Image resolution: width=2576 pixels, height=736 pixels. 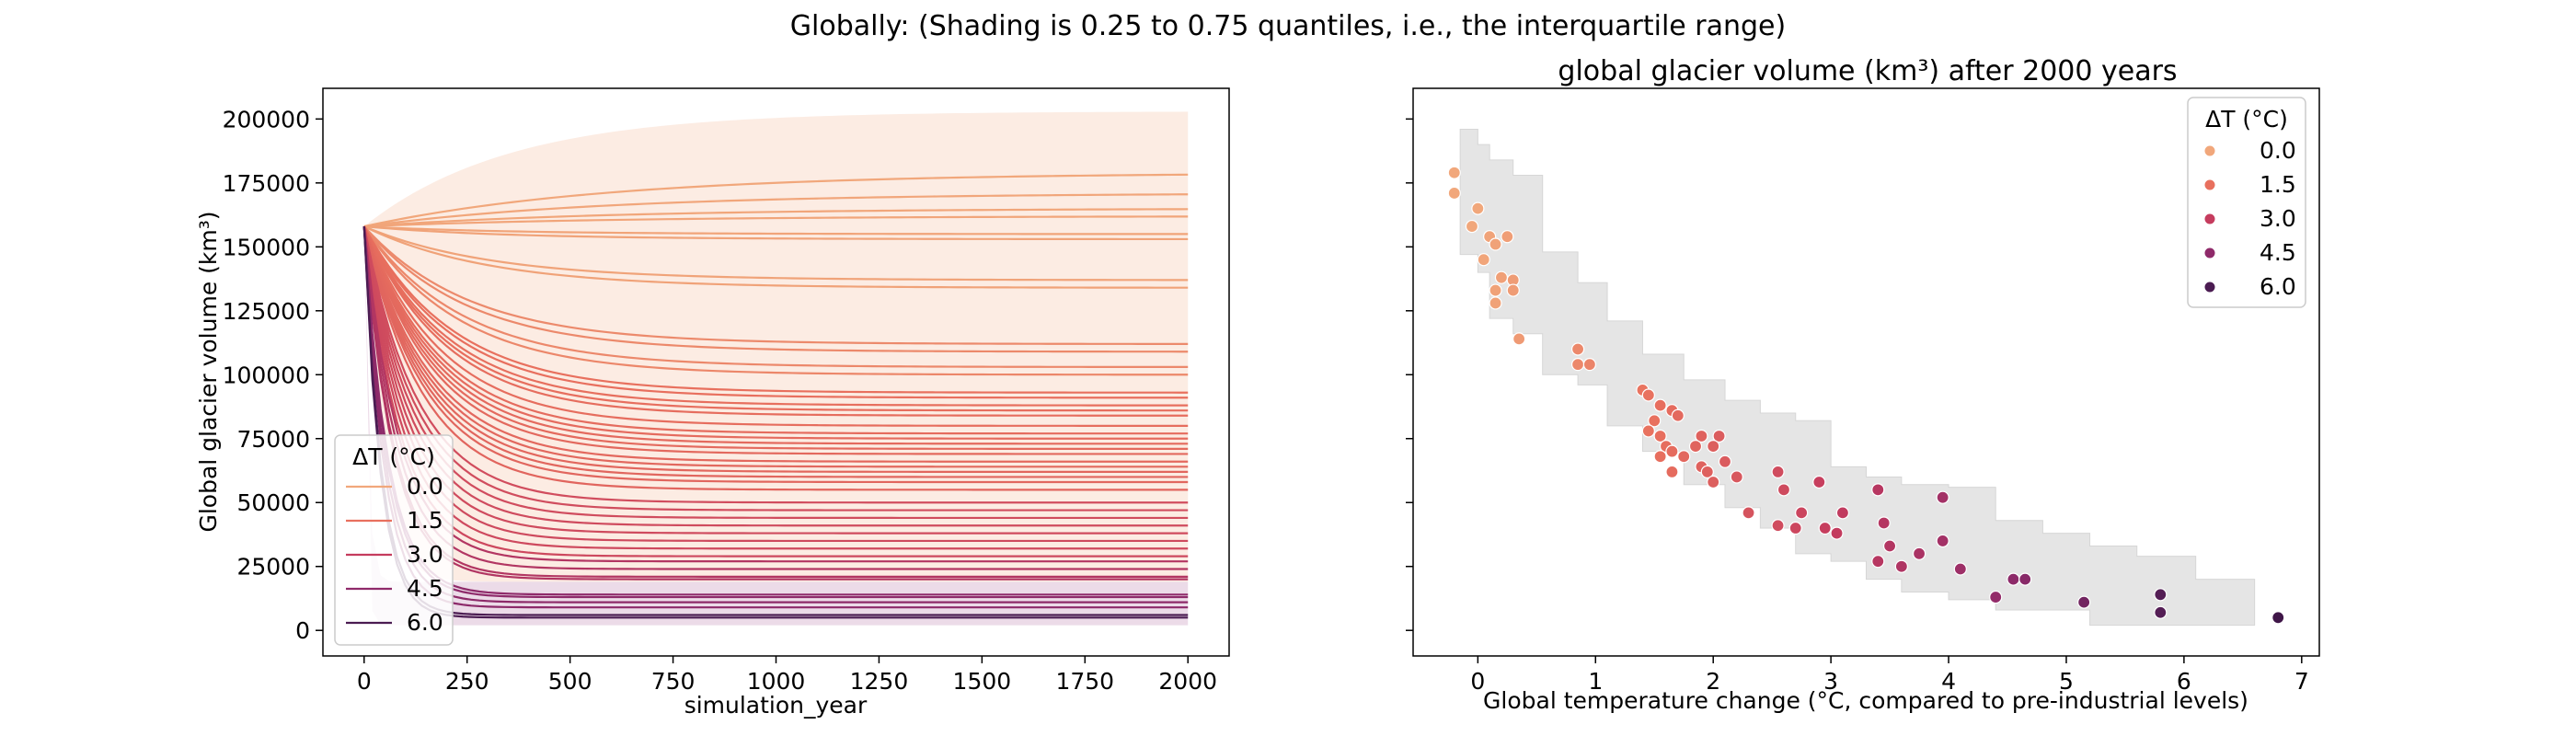 I want to click on right-xtick-label: 0, so click(x=1477, y=681).